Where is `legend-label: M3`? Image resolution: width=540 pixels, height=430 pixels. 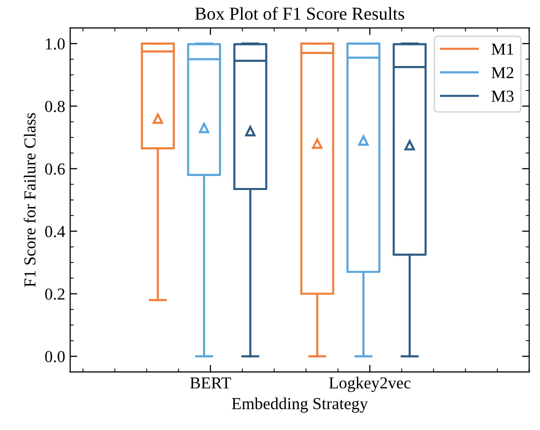
legend-label: M3 is located at coordinates (503, 96).